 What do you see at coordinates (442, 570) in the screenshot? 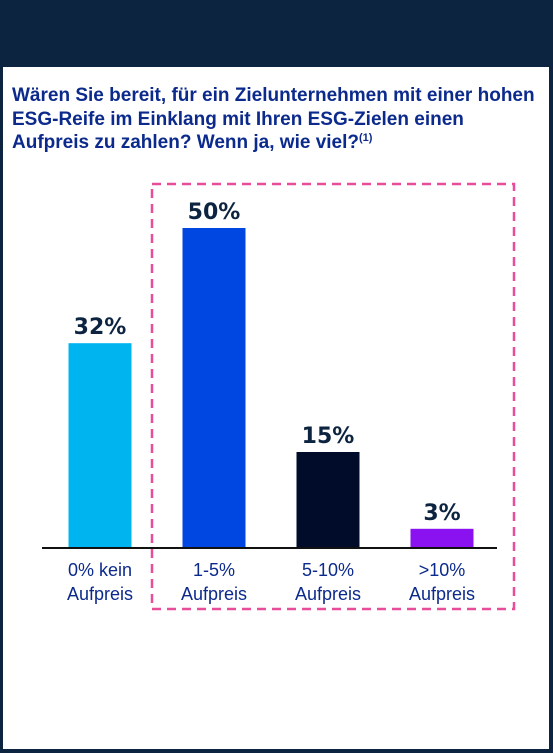
I see `category-label-line: >10%` at bounding box center [442, 570].